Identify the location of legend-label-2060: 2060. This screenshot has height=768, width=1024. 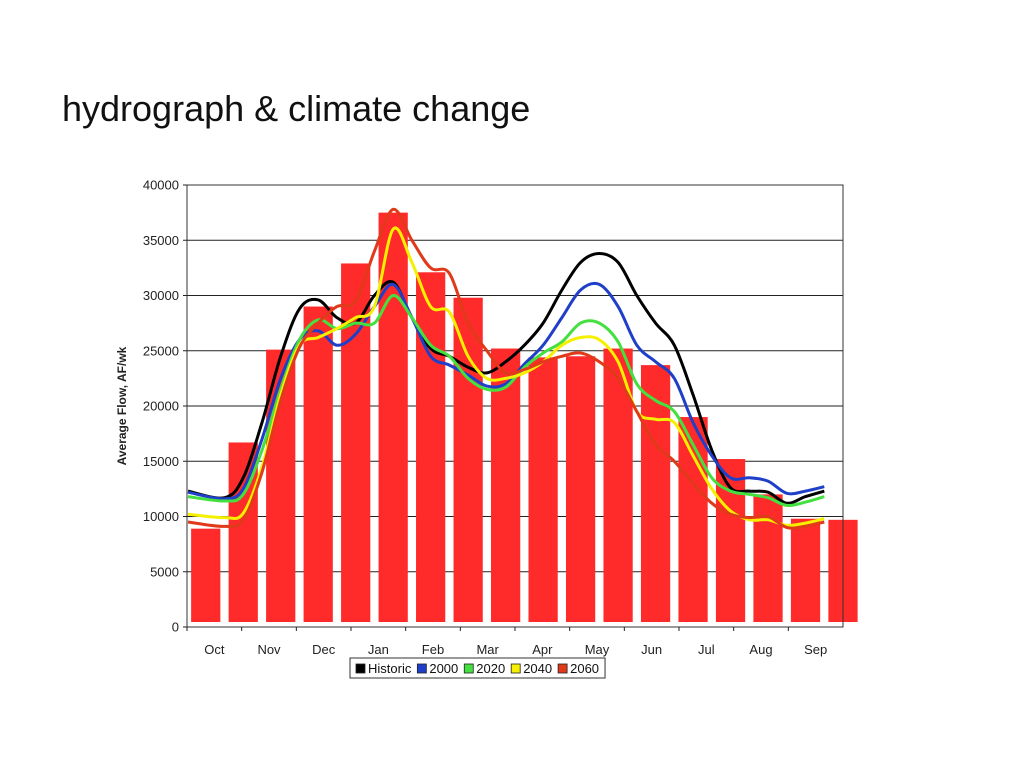
(584, 668).